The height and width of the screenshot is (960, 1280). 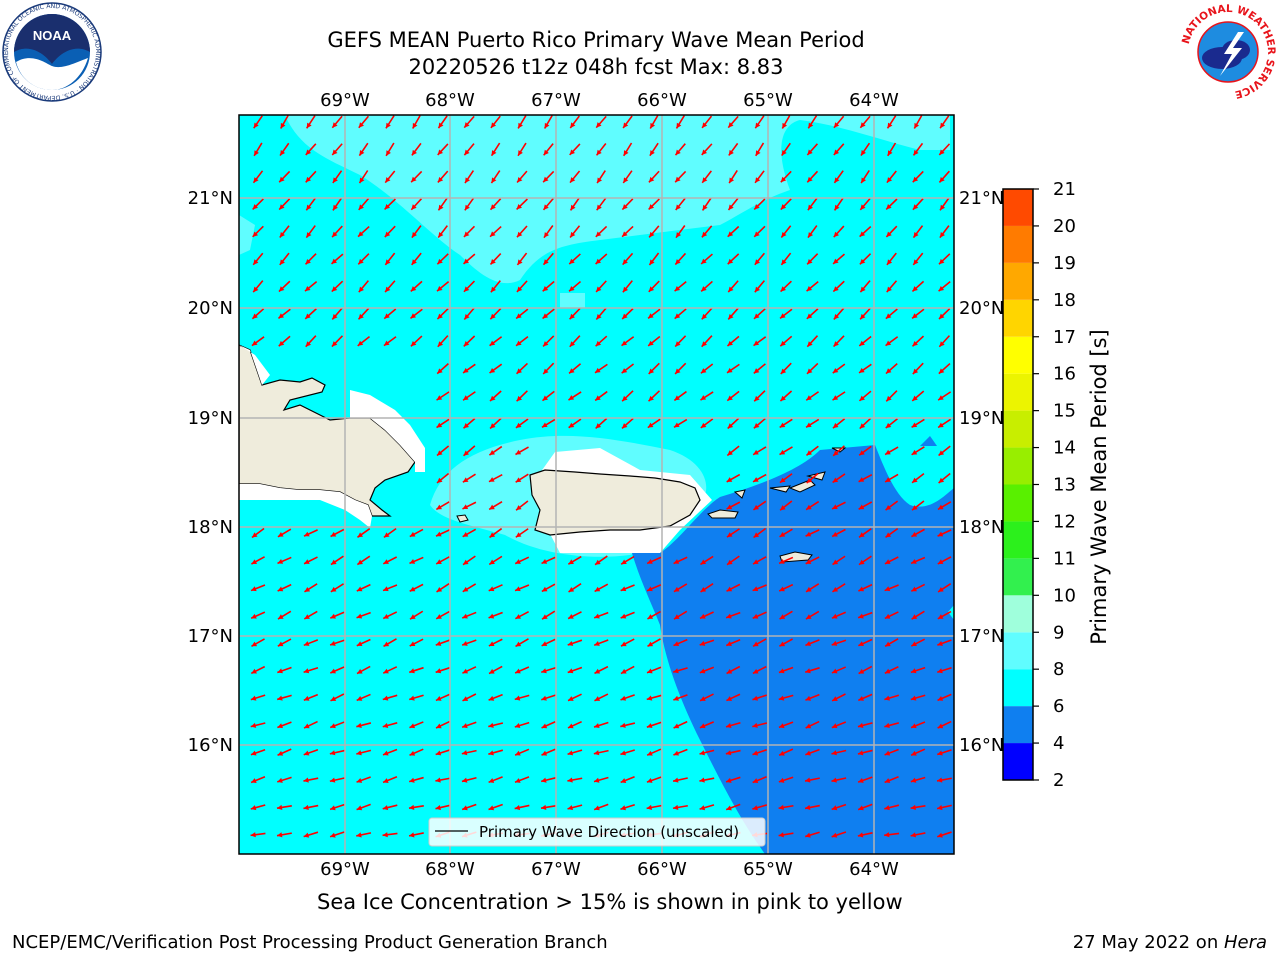 I want to click on colorbar-tick-label: 13, so click(x=1064, y=485).